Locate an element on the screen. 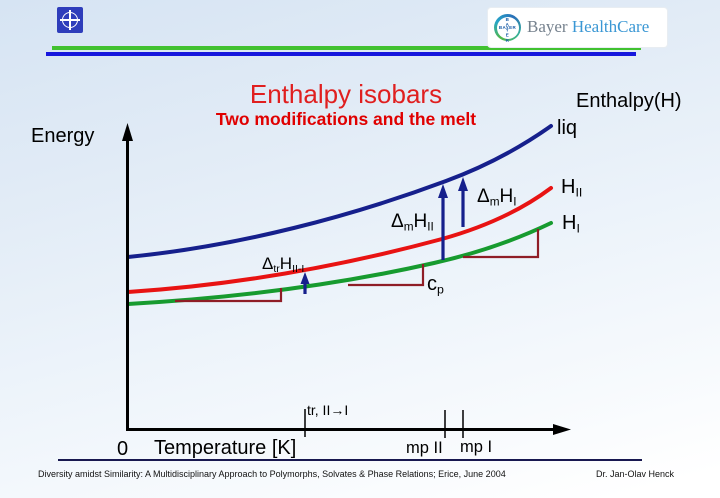  bayer-circle-inner: BAYER BAYER is located at coordinates (507, 29).